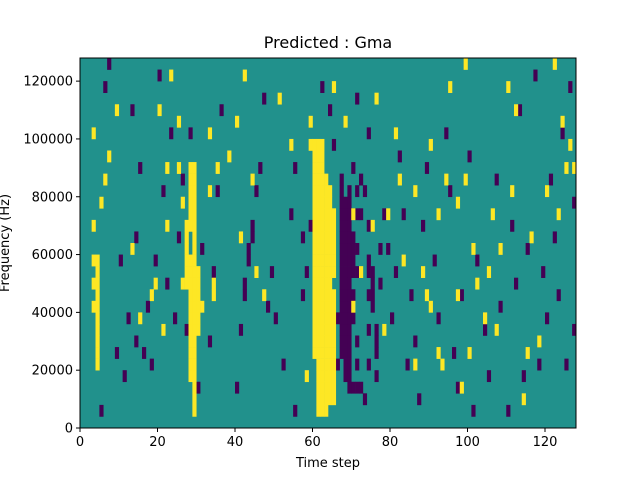  I want to click on x-axis-label: Time step, so click(327, 463).